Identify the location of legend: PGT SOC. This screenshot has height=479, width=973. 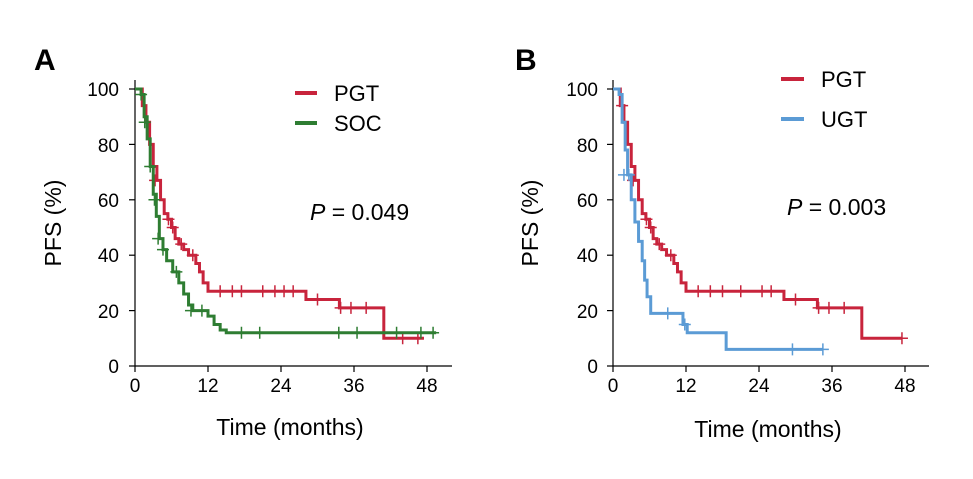
(338, 108).